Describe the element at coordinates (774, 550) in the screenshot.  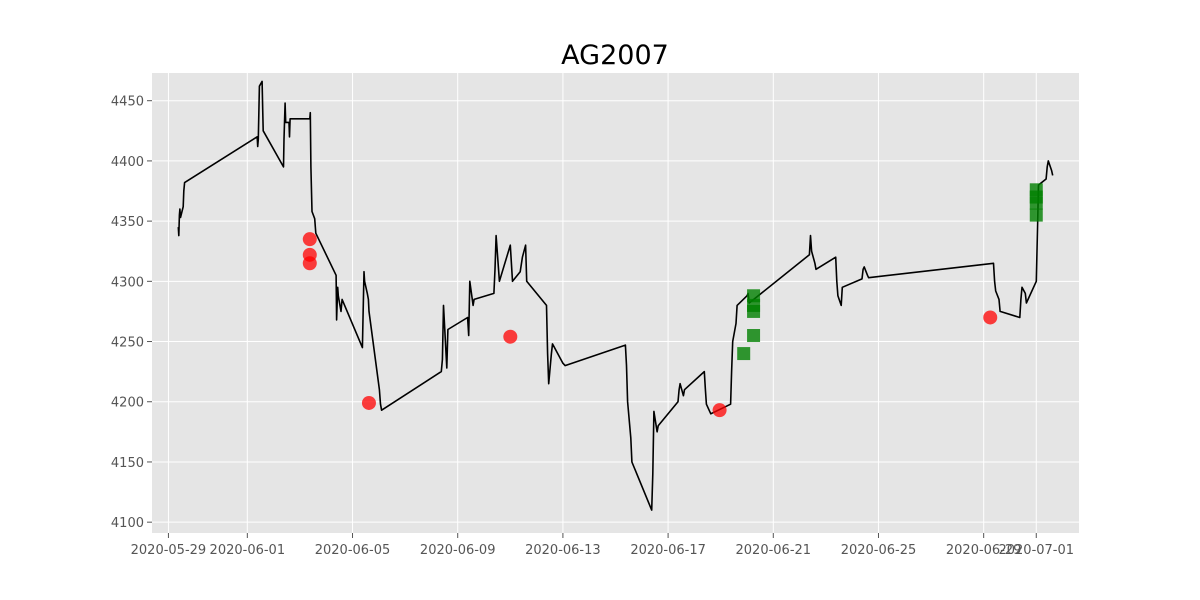
I see `x-tick-label: 2020-06-21` at that location.